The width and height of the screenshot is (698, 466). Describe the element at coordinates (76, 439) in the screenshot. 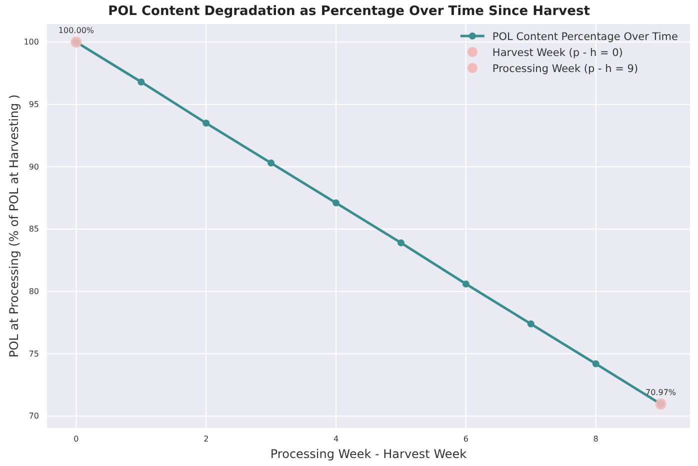

I see `x-tick-label: 0` at that location.